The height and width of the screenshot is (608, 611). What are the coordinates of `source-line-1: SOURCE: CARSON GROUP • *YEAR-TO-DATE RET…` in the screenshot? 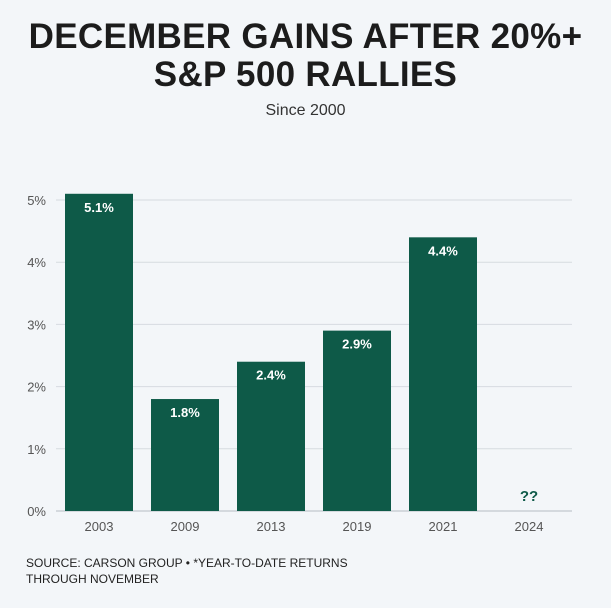 It's located at (187, 563).